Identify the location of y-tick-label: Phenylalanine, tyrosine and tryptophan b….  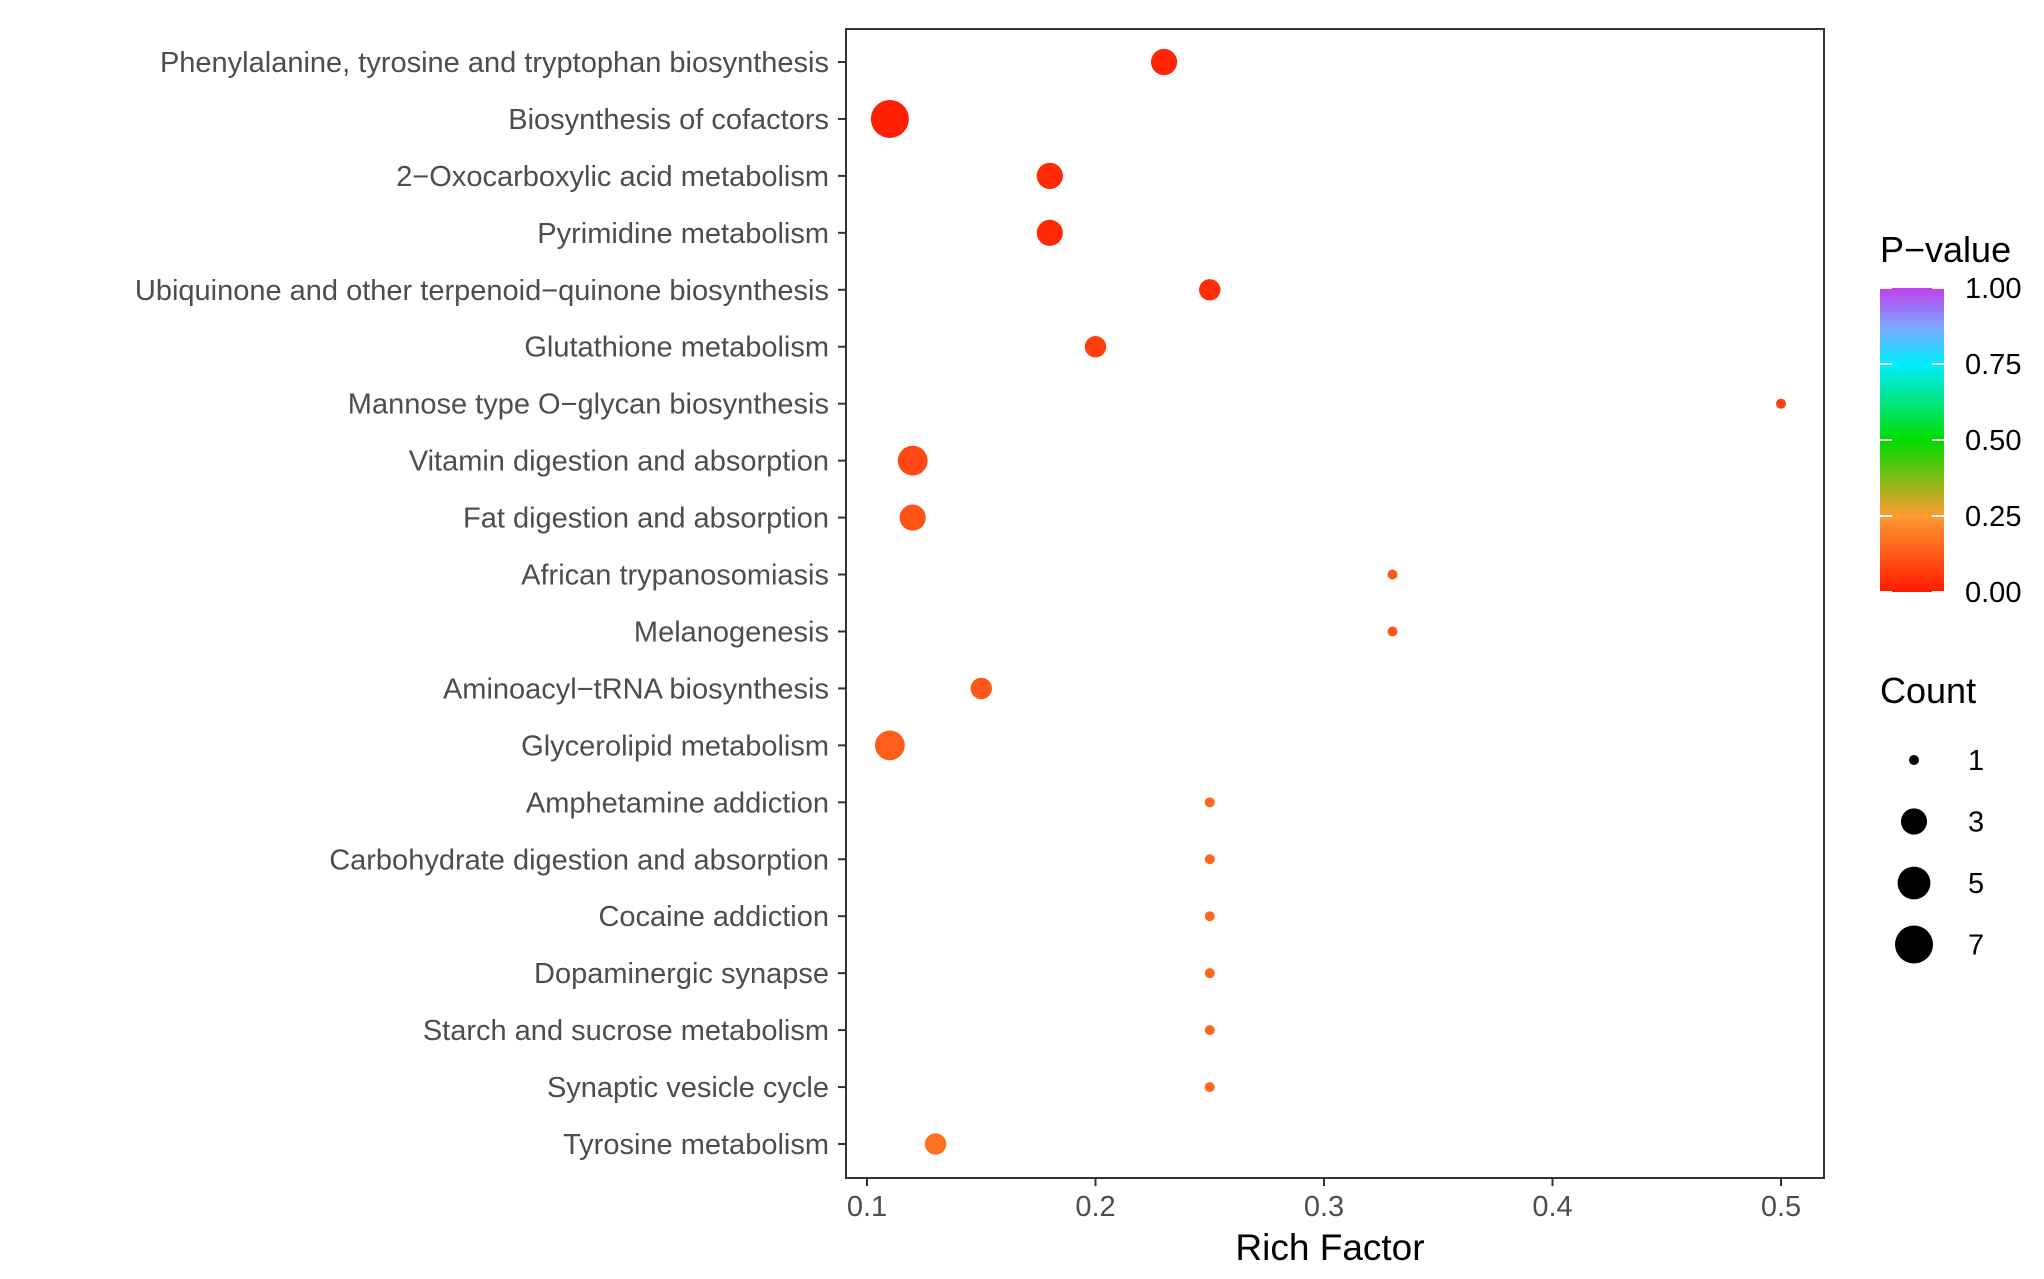
(494, 63).